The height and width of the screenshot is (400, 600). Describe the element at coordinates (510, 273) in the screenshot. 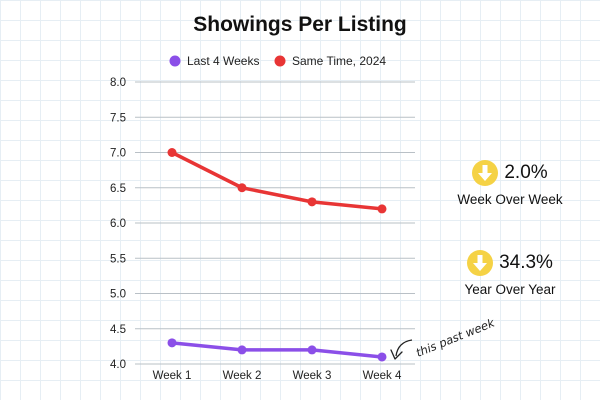

I see `stat-year-over-year: 34.3% Year Over Year` at that location.